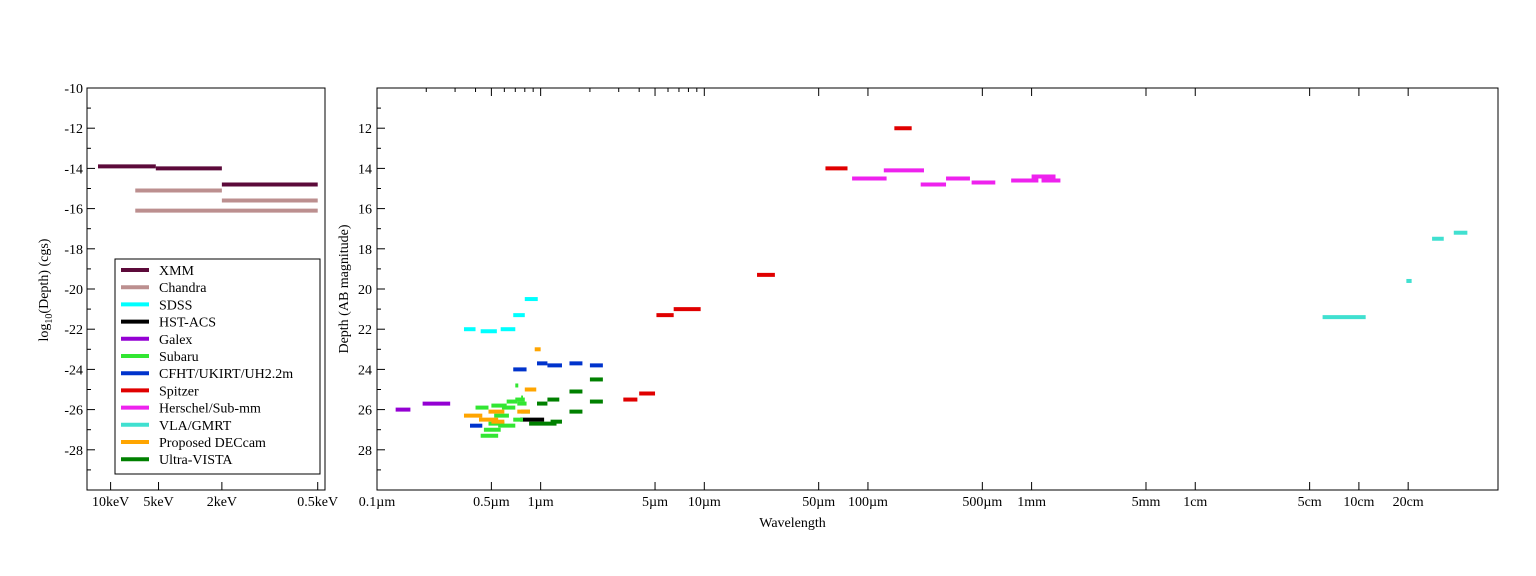 The width and height of the screenshot is (1536, 576). What do you see at coordinates (212, 443) in the screenshot?
I see `legend-label-proposed-deccam: Proposed DECcam` at bounding box center [212, 443].